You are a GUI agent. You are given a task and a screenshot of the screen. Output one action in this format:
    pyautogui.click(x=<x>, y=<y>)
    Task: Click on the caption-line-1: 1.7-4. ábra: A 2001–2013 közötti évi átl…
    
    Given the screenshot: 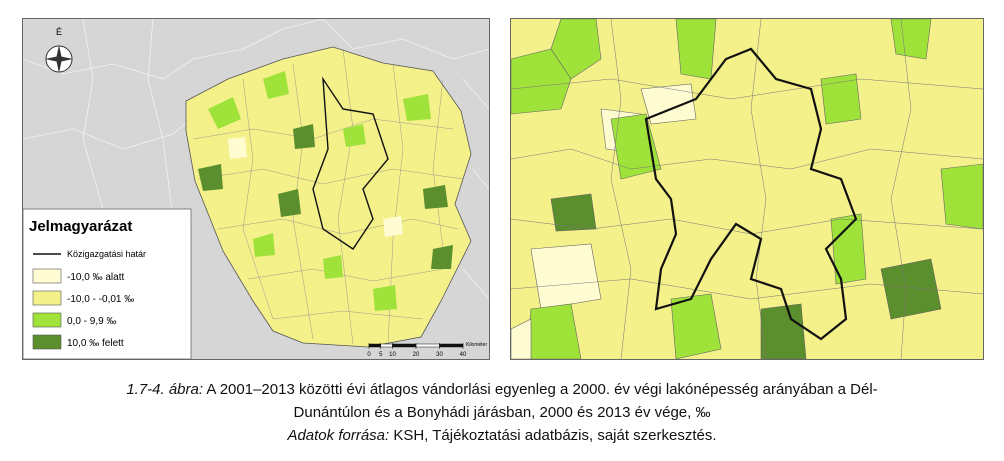 What is the action you would take?
    pyautogui.click(x=502, y=389)
    